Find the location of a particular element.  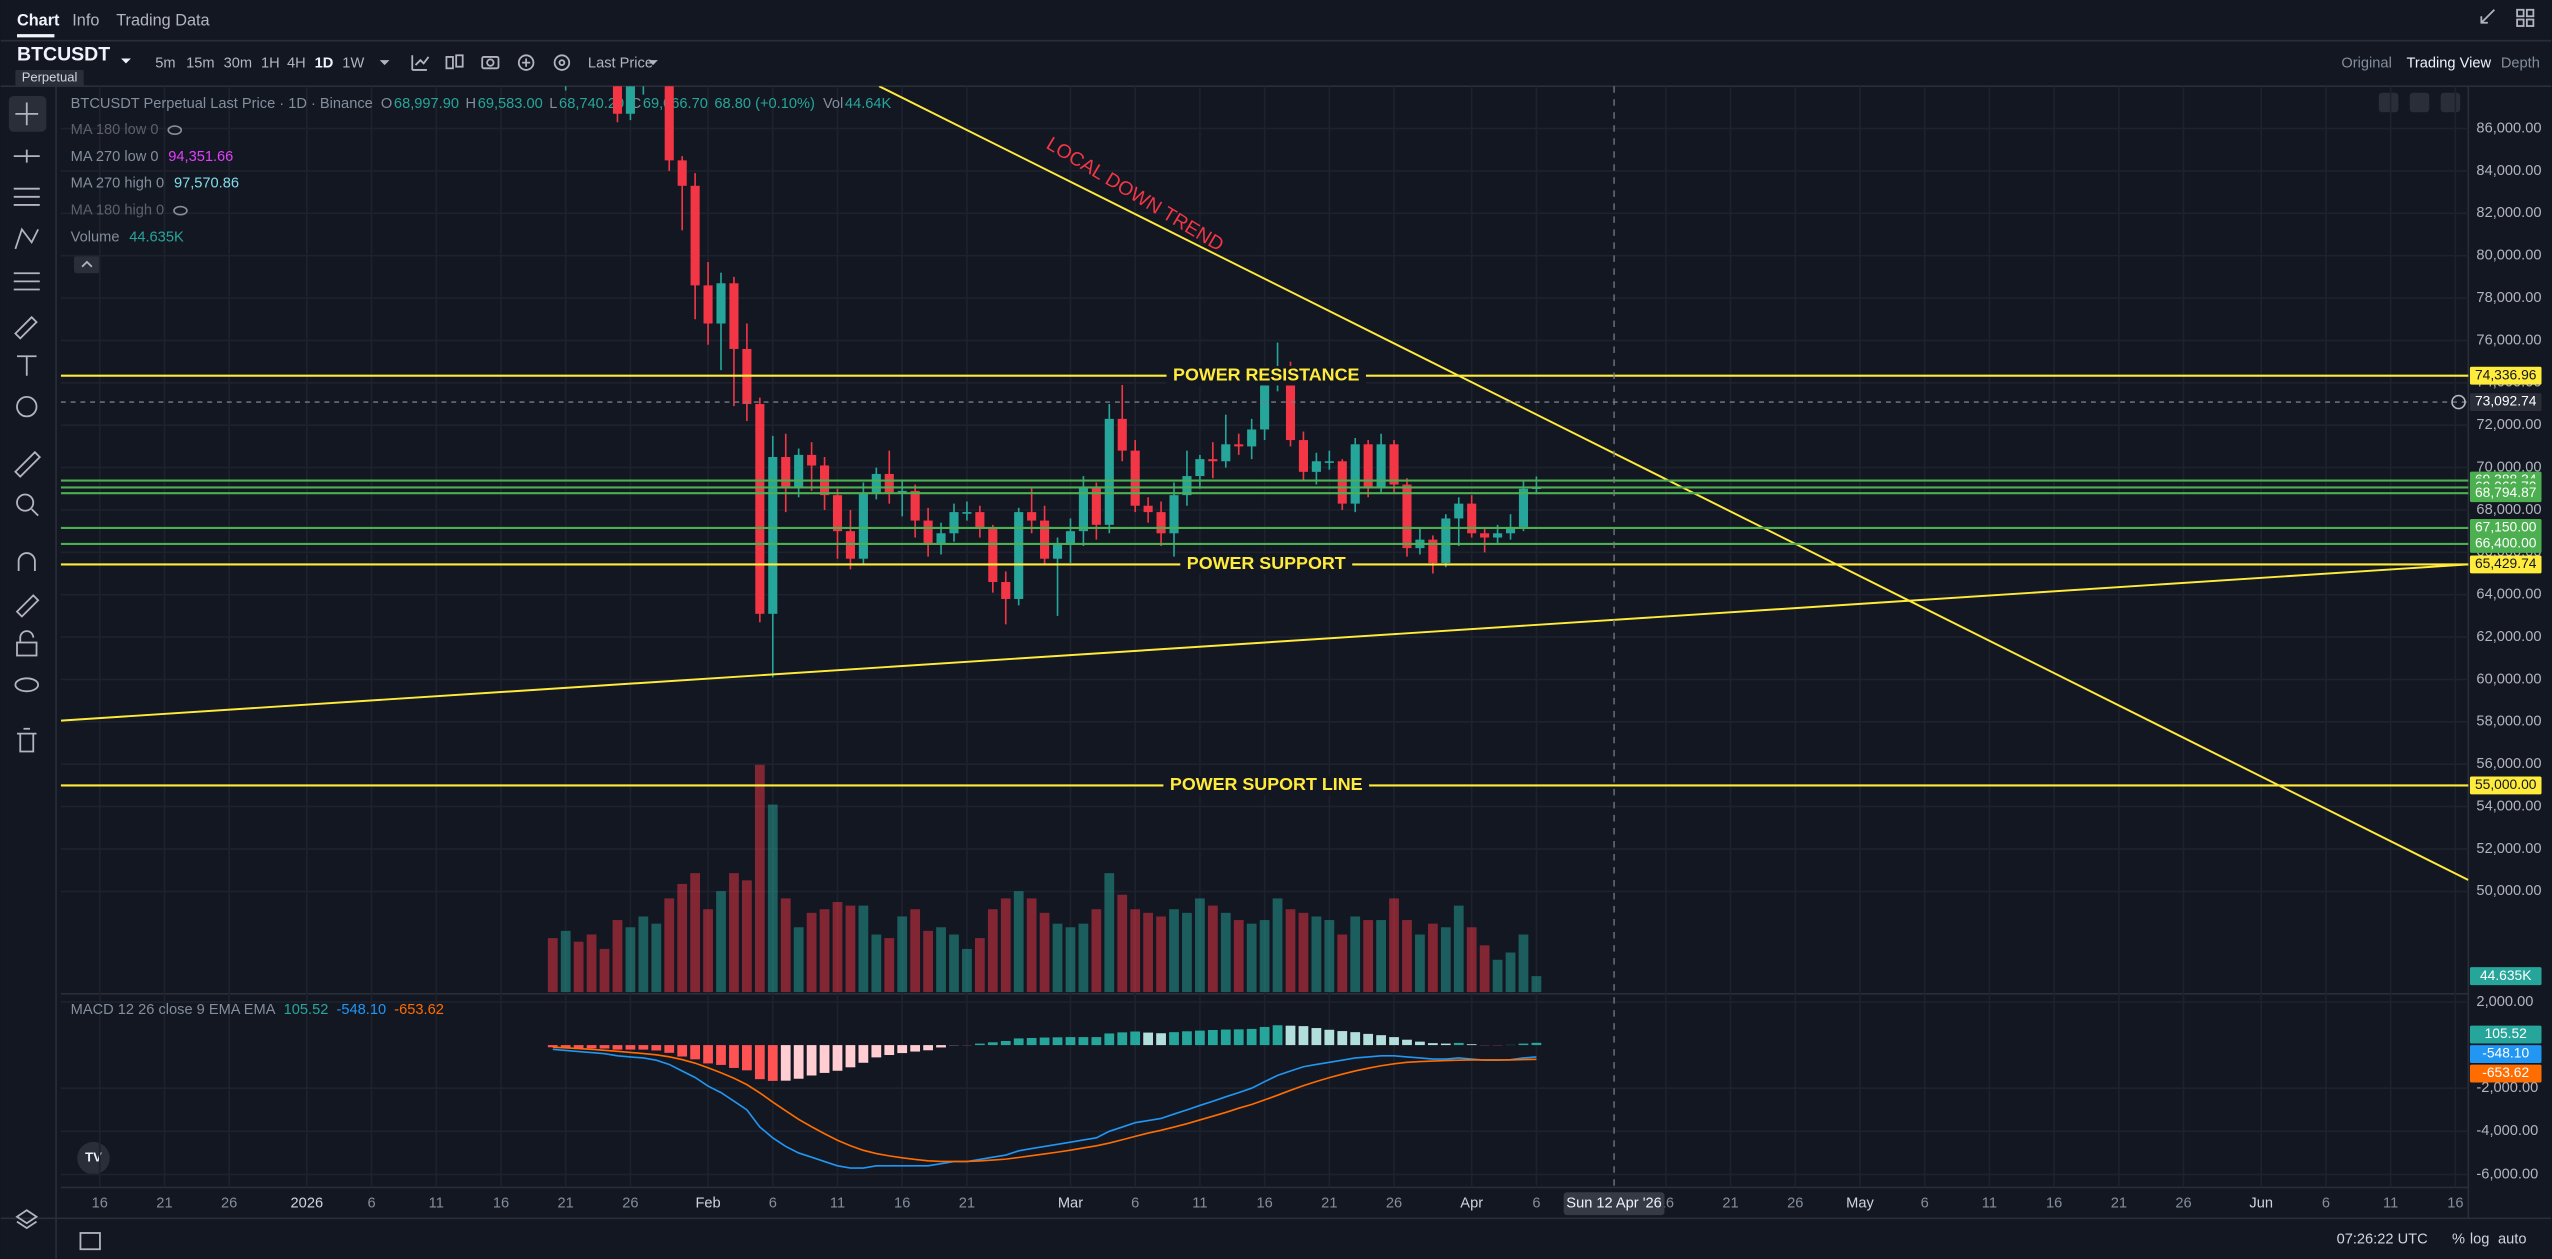

top-tab: Info is located at coordinates (85, 20).